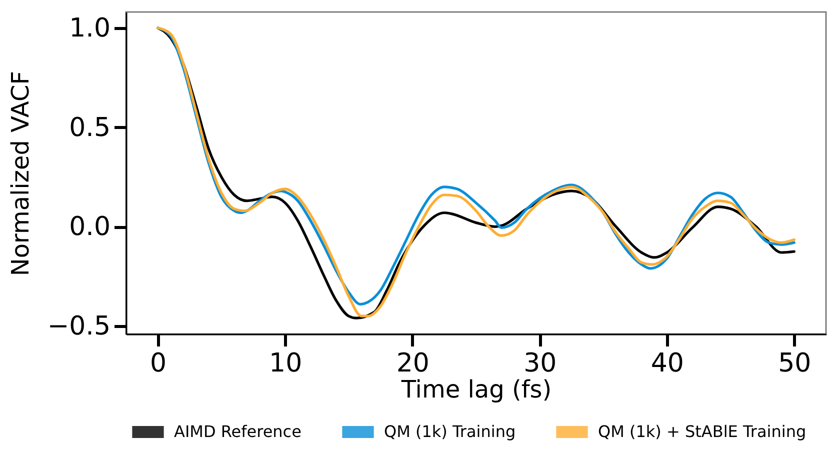  What do you see at coordinates (667, 363) in the screenshot?
I see `x-tick-label: 40` at bounding box center [667, 363].